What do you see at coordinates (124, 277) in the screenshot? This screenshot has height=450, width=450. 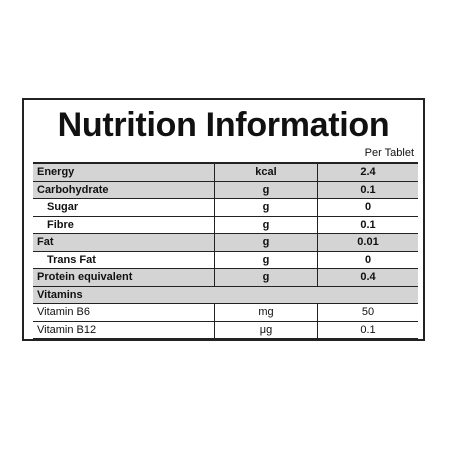 I see `nutrient: Protein equivalent` at bounding box center [124, 277].